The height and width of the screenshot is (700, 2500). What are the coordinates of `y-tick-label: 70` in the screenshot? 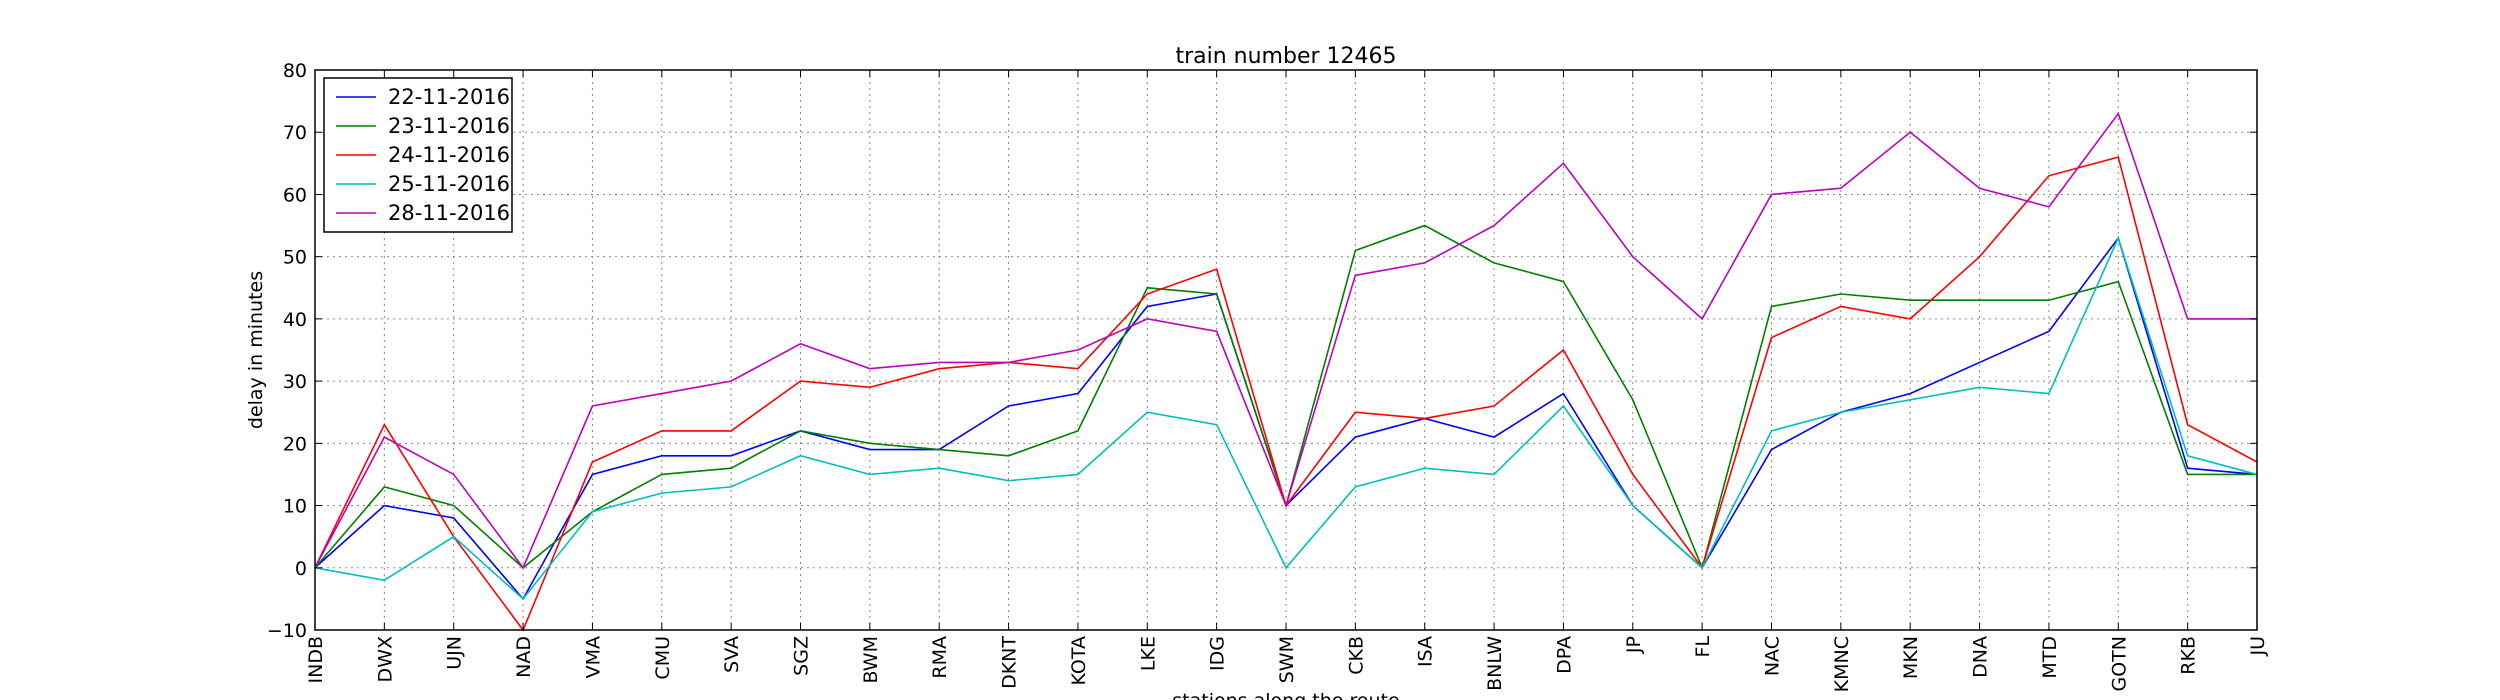 It's located at (295, 133).